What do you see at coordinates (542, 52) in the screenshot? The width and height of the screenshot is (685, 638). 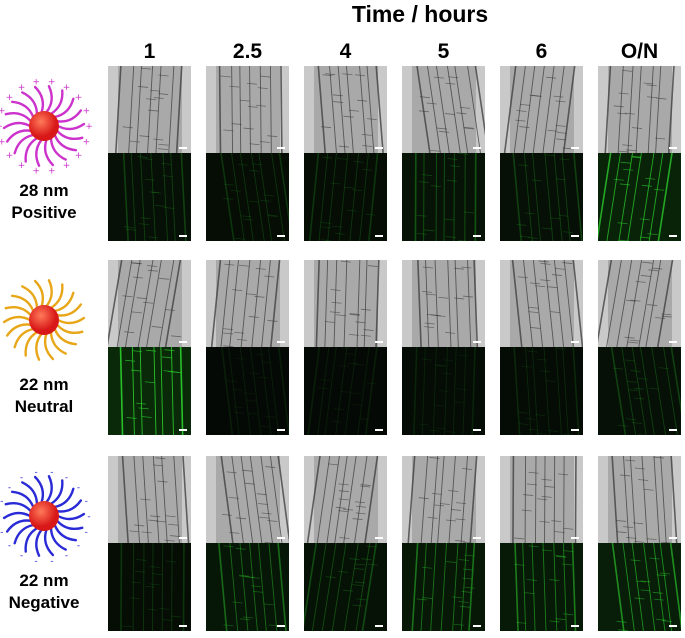 I see `time-heading-6: 6` at bounding box center [542, 52].